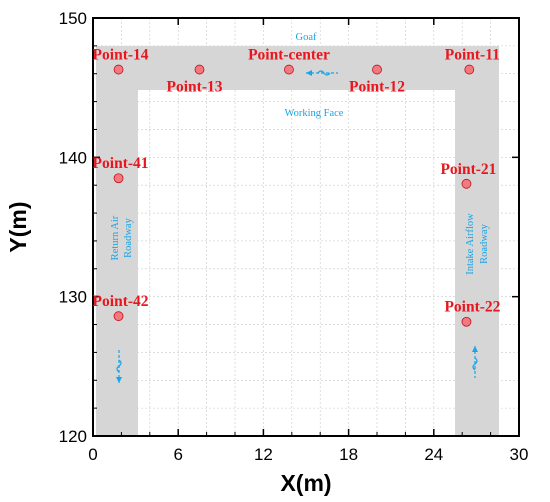 The image size is (550, 502). What do you see at coordinates (73, 157) in the screenshot?
I see `y-tick-label: 140` at bounding box center [73, 157].